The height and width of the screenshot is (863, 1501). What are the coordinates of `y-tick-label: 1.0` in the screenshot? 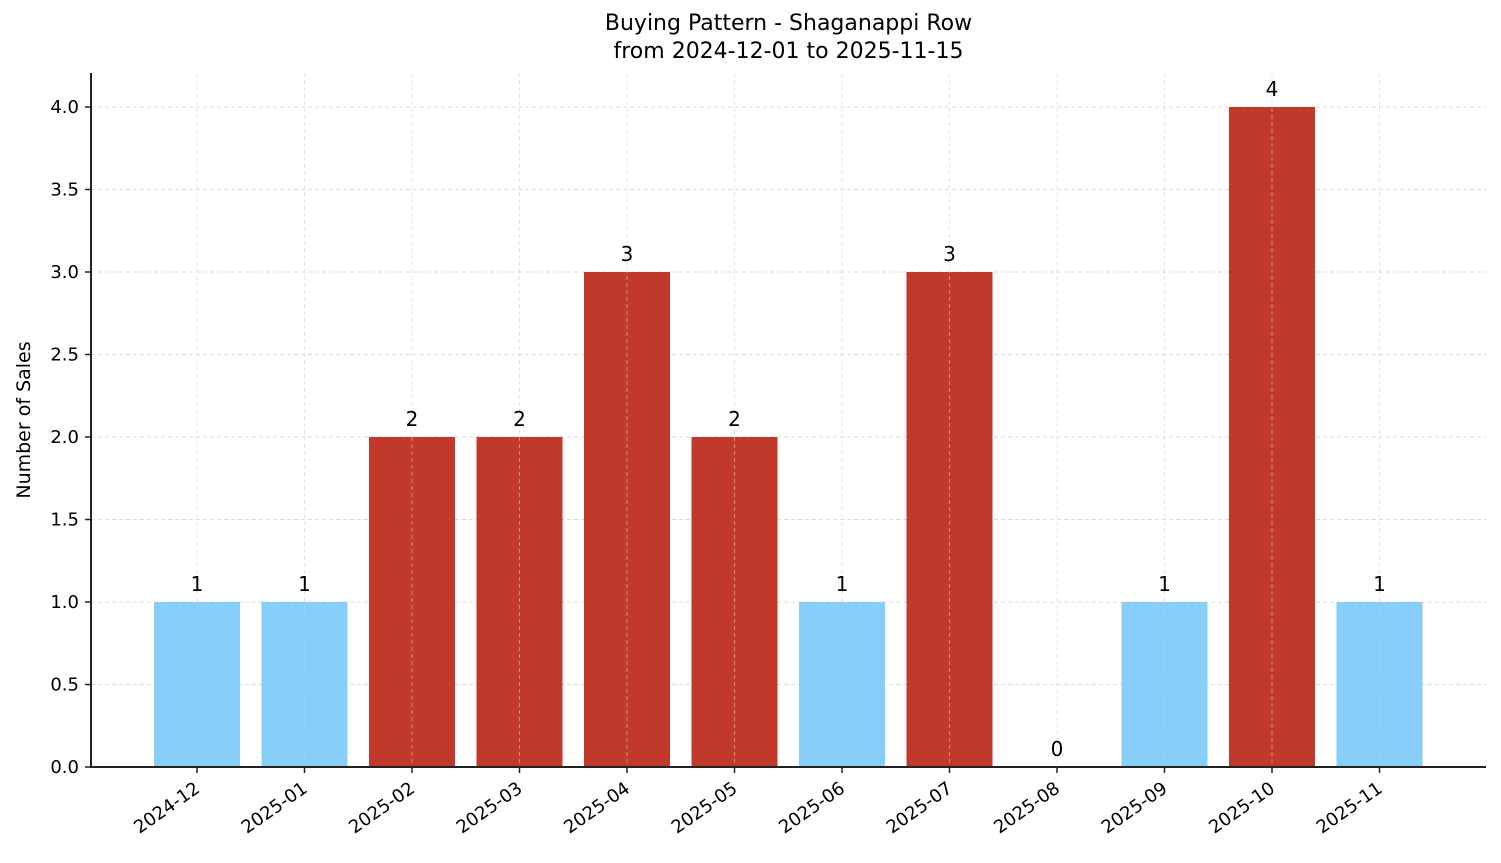 It's located at (64, 602).